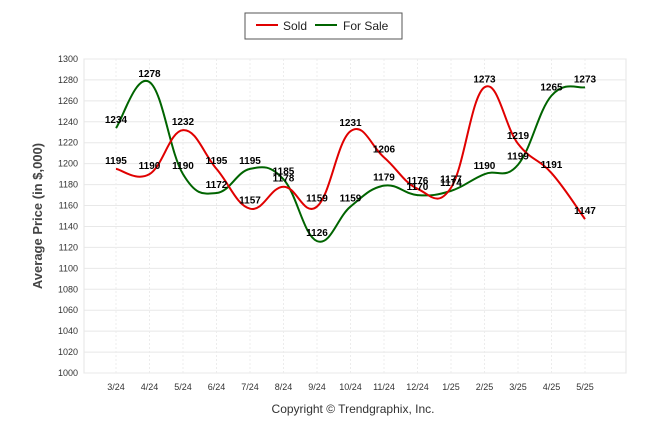 This screenshot has width=646, height=434. Describe the element at coordinates (68, 226) in the screenshot. I see `y-tick-label: 1140` at that location.